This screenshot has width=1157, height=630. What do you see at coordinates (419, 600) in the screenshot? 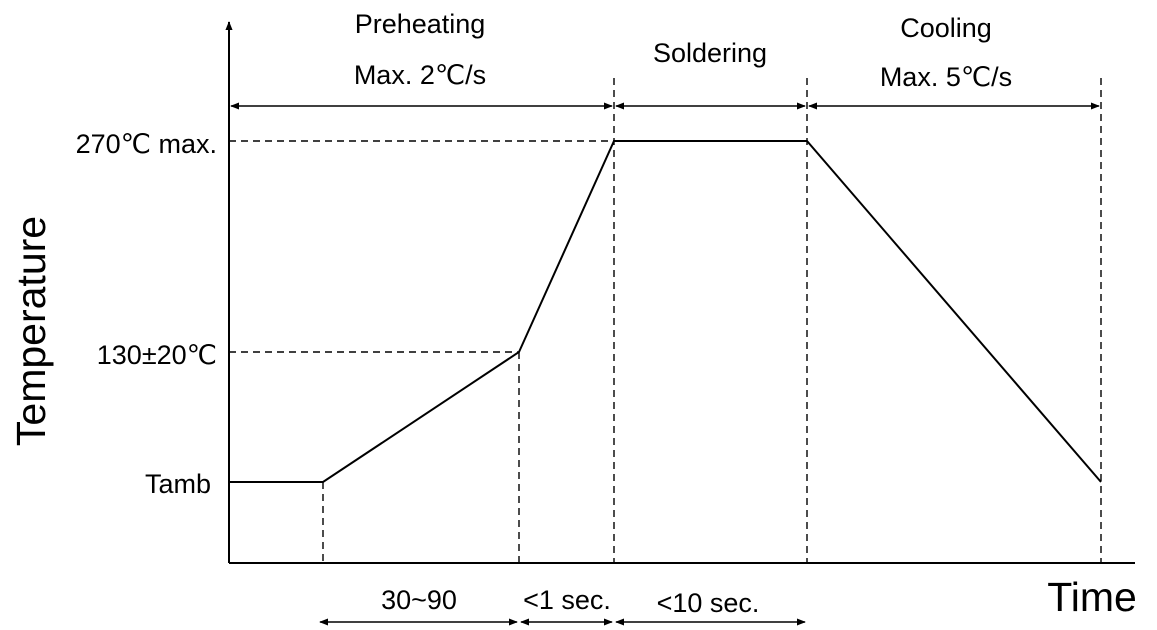
I see `preheat-duration-label: 30~90` at bounding box center [419, 600].